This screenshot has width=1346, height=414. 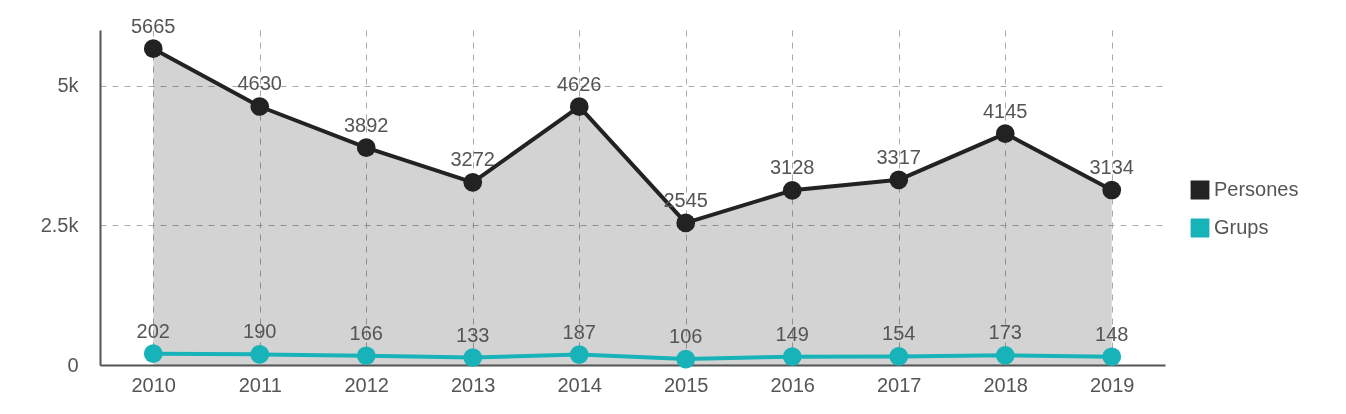 I want to click on y-tick-label: 2.5k, so click(x=60, y=224).